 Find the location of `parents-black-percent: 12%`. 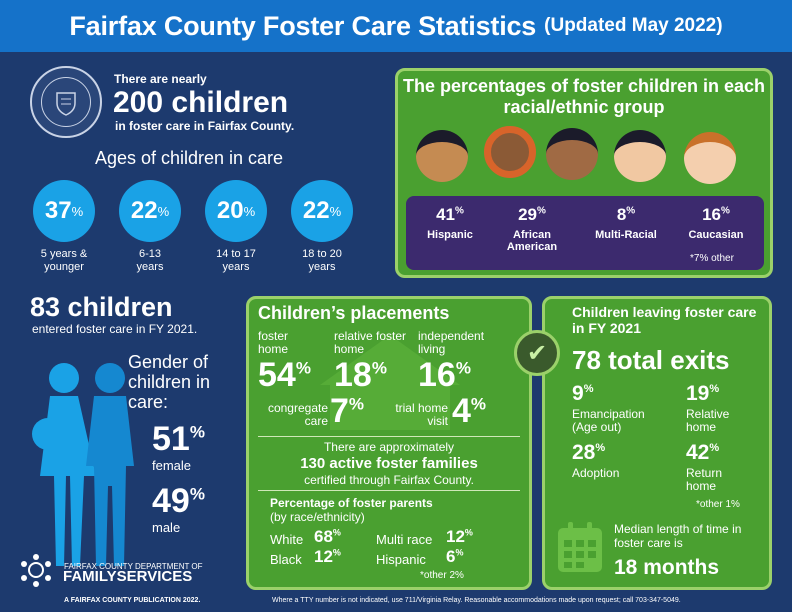

parents-black-percent: 12% is located at coordinates (327, 557).